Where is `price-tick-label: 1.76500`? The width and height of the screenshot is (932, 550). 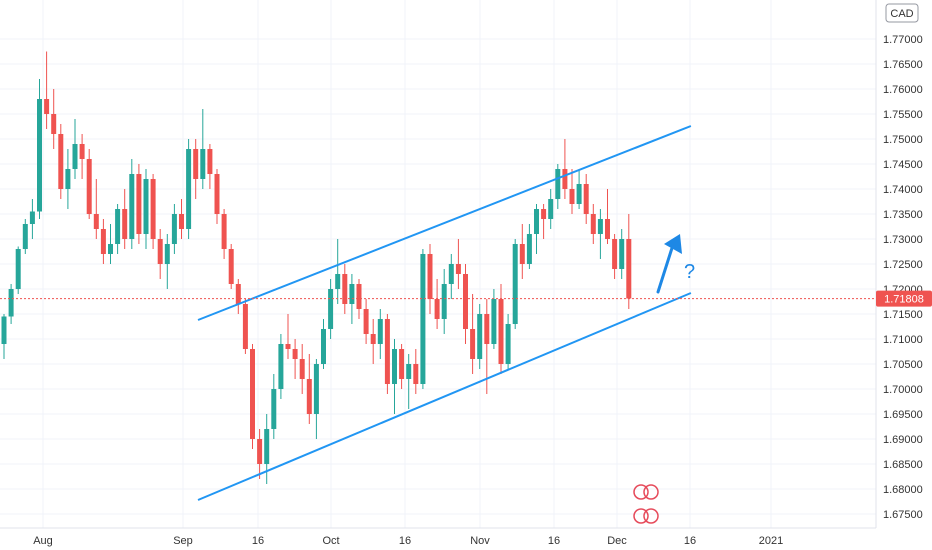 price-tick-label: 1.76500 is located at coordinates (903, 65).